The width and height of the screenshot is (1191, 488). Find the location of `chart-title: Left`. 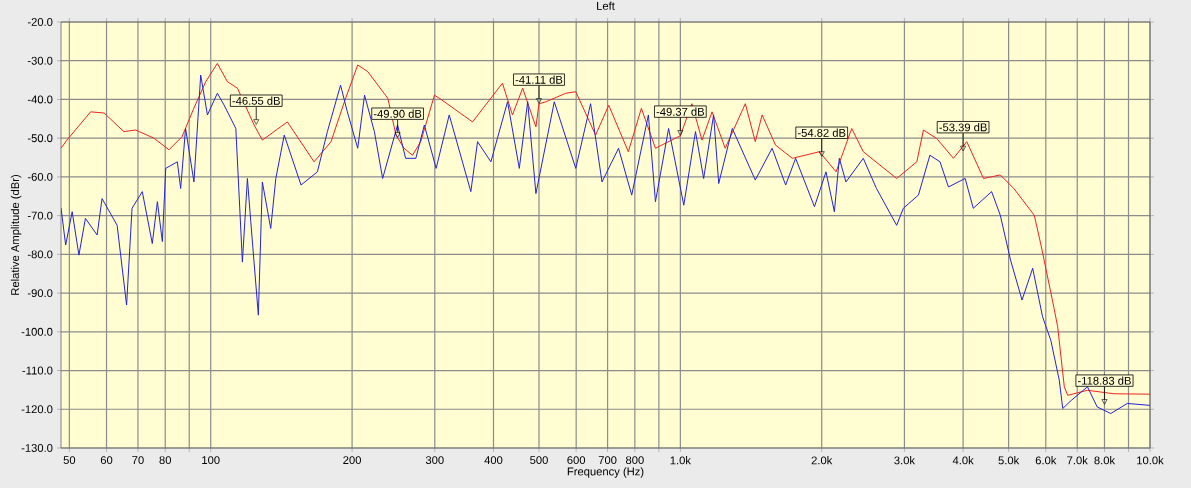

chart-title: Left is located at coordinates (606, 5).